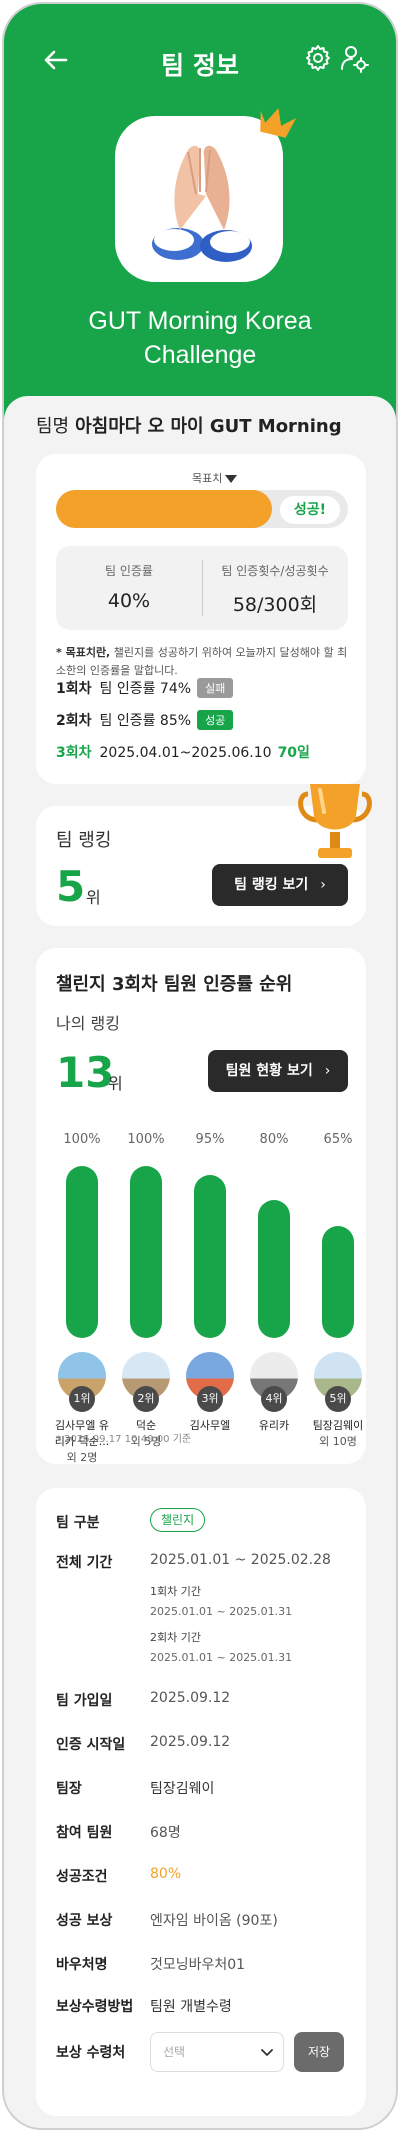 This screenshot has height=2132, width=400. I want to click on member-name: 덕순 외 5명, so click(146, 1433).